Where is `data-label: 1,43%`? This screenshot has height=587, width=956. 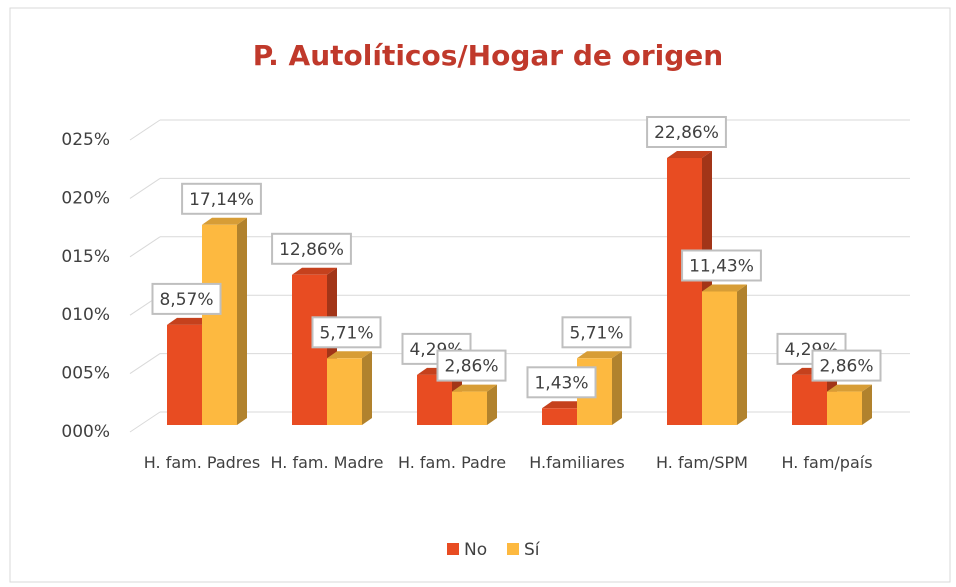
data-label: 1,43% is located at coordinates (561, 383).